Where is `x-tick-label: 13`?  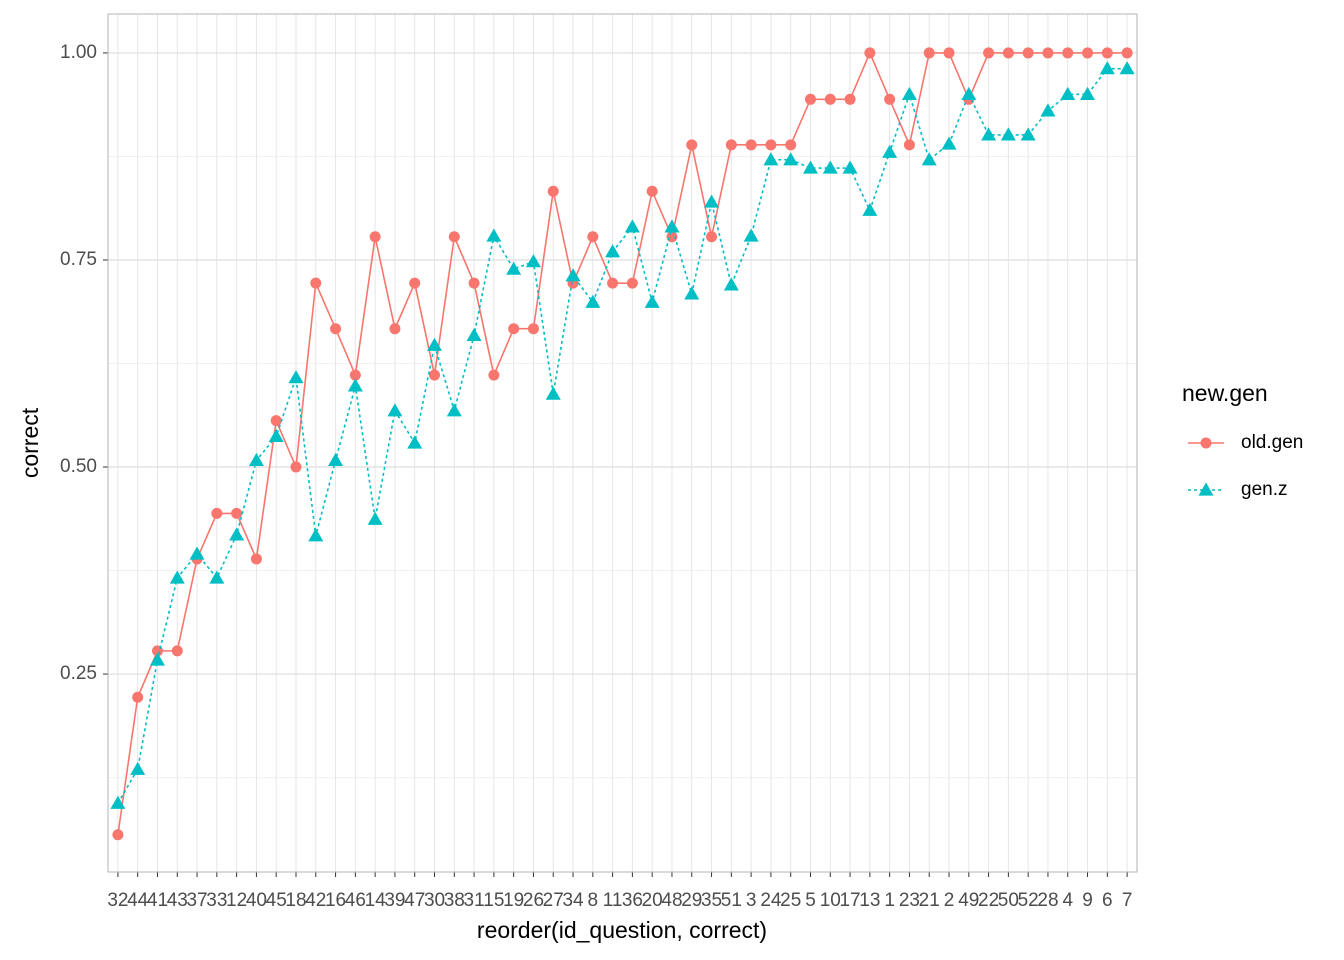
x-tick-label: 13 is located at coordinates (869, 900).